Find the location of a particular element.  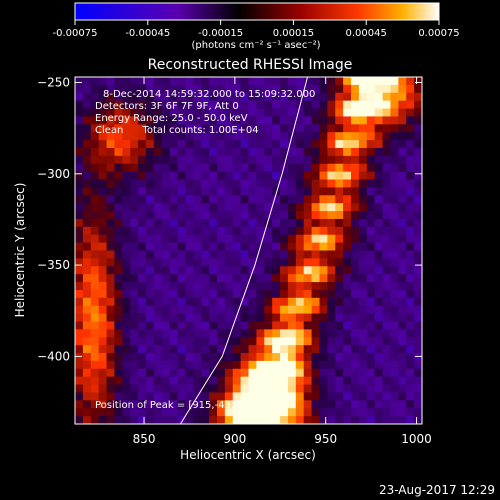

annotation-detectors: Detectors: 3F 6F 7F 9F, Att 0 is located at coordinates (167, 106).